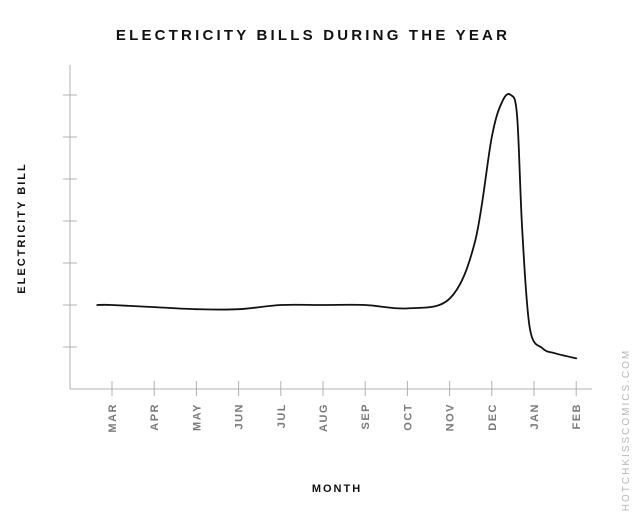 The height and width of the screenshot is (517, 635). Describe the element at coordinates (313, 35) in the screenshot. I see `chart-title: ELECTRICITY BILLS DURING THE YEAR` at that location.